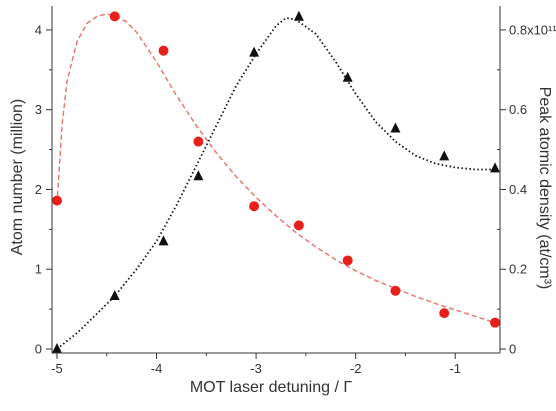 The image size is (556, 411). What do you see at coordinates (38, 29) in the screenshot?
I see `y-left-tick-label: 4` at bounding box center [38, 29].